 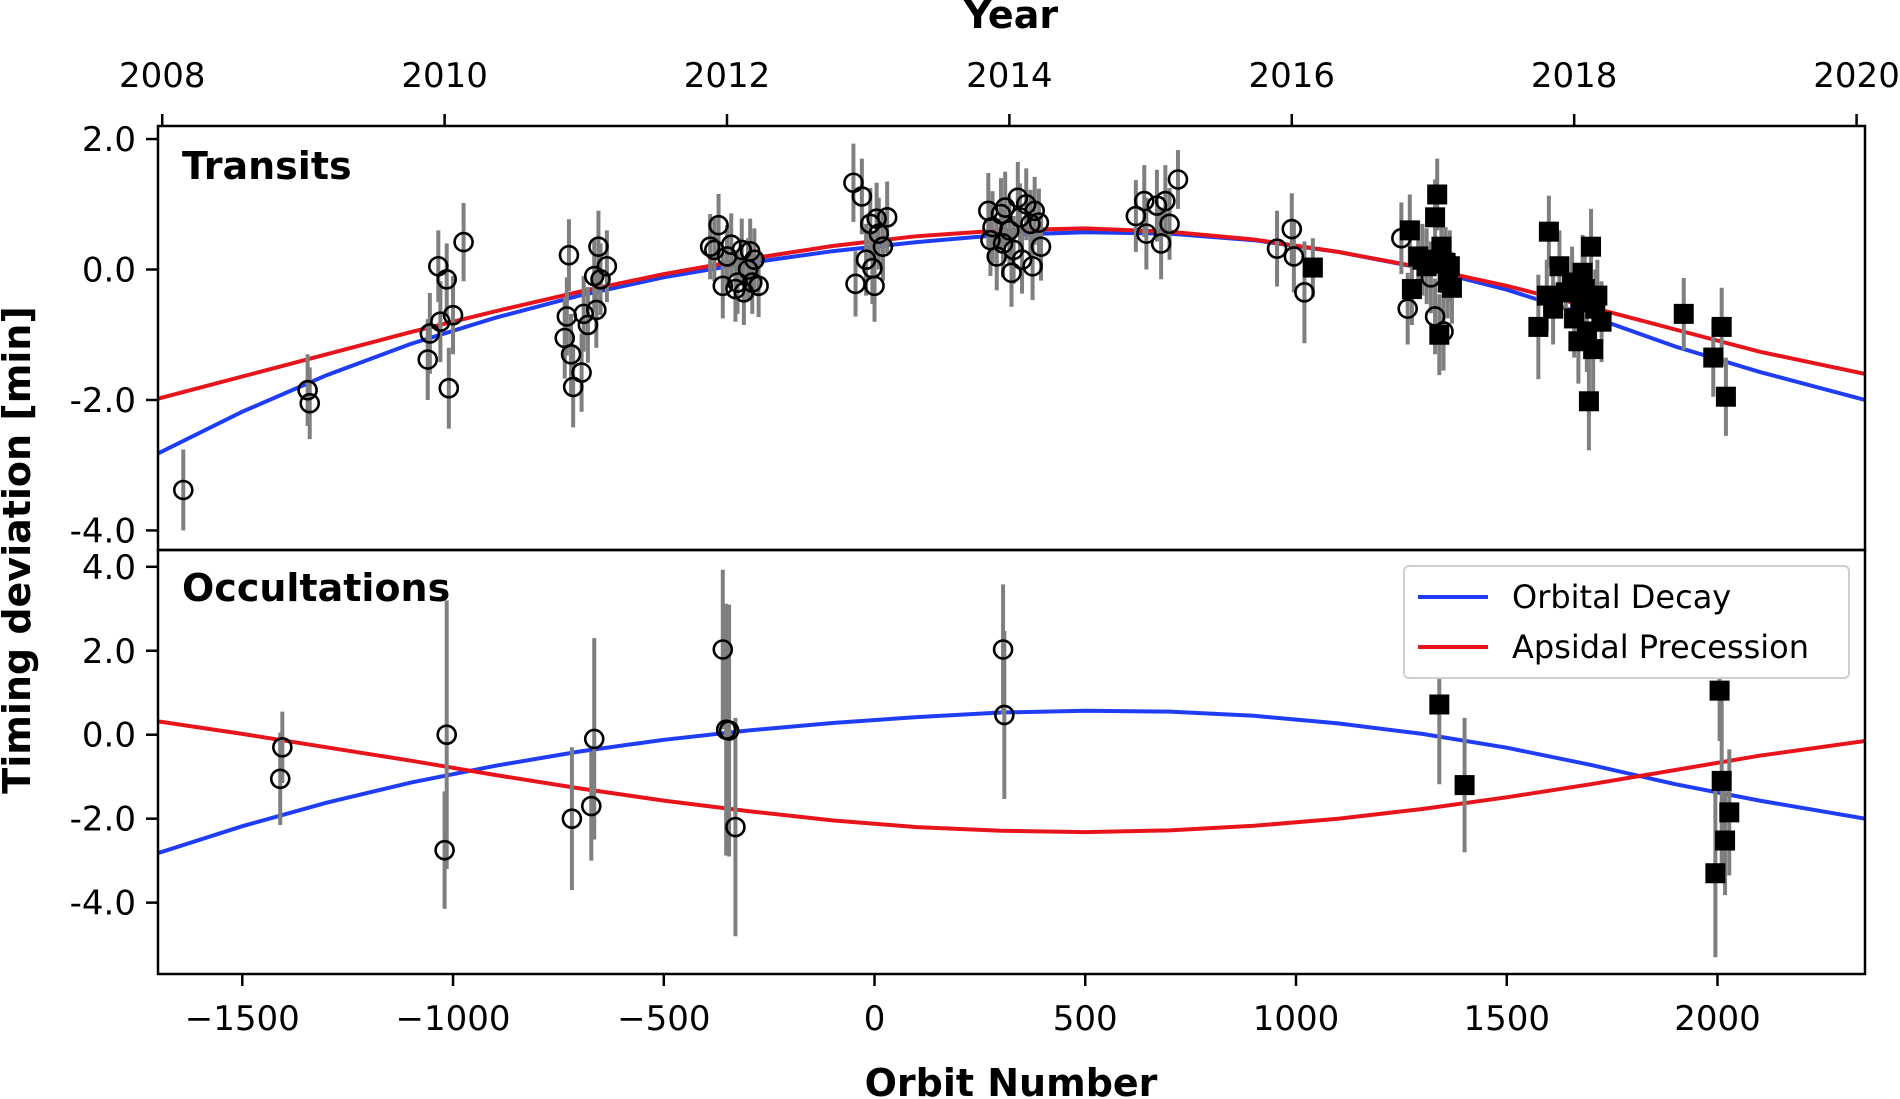 I want to click on year-tick-label: 2018, so click(x=1574, y=76).